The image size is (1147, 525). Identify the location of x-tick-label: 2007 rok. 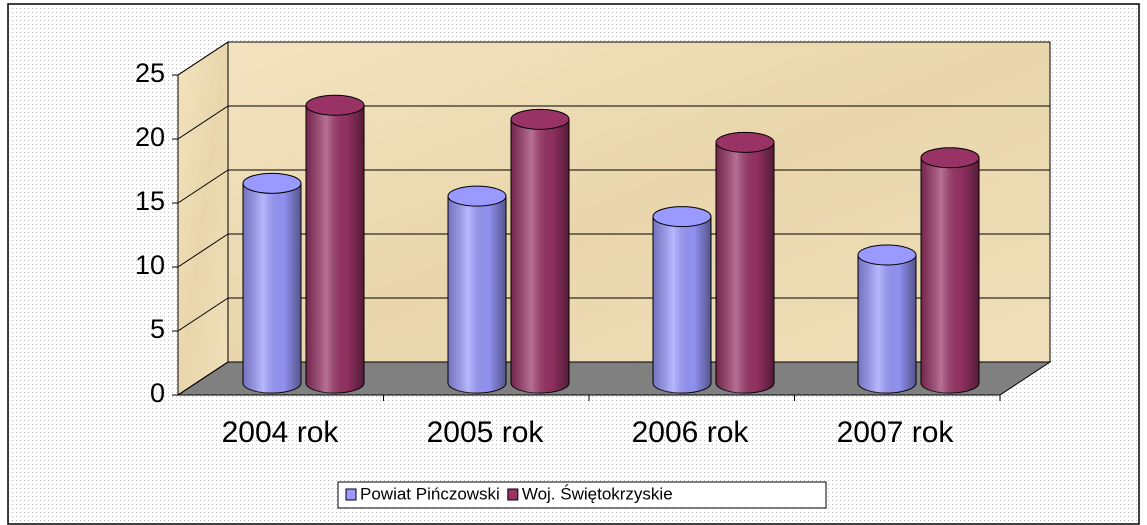
(896, 432).